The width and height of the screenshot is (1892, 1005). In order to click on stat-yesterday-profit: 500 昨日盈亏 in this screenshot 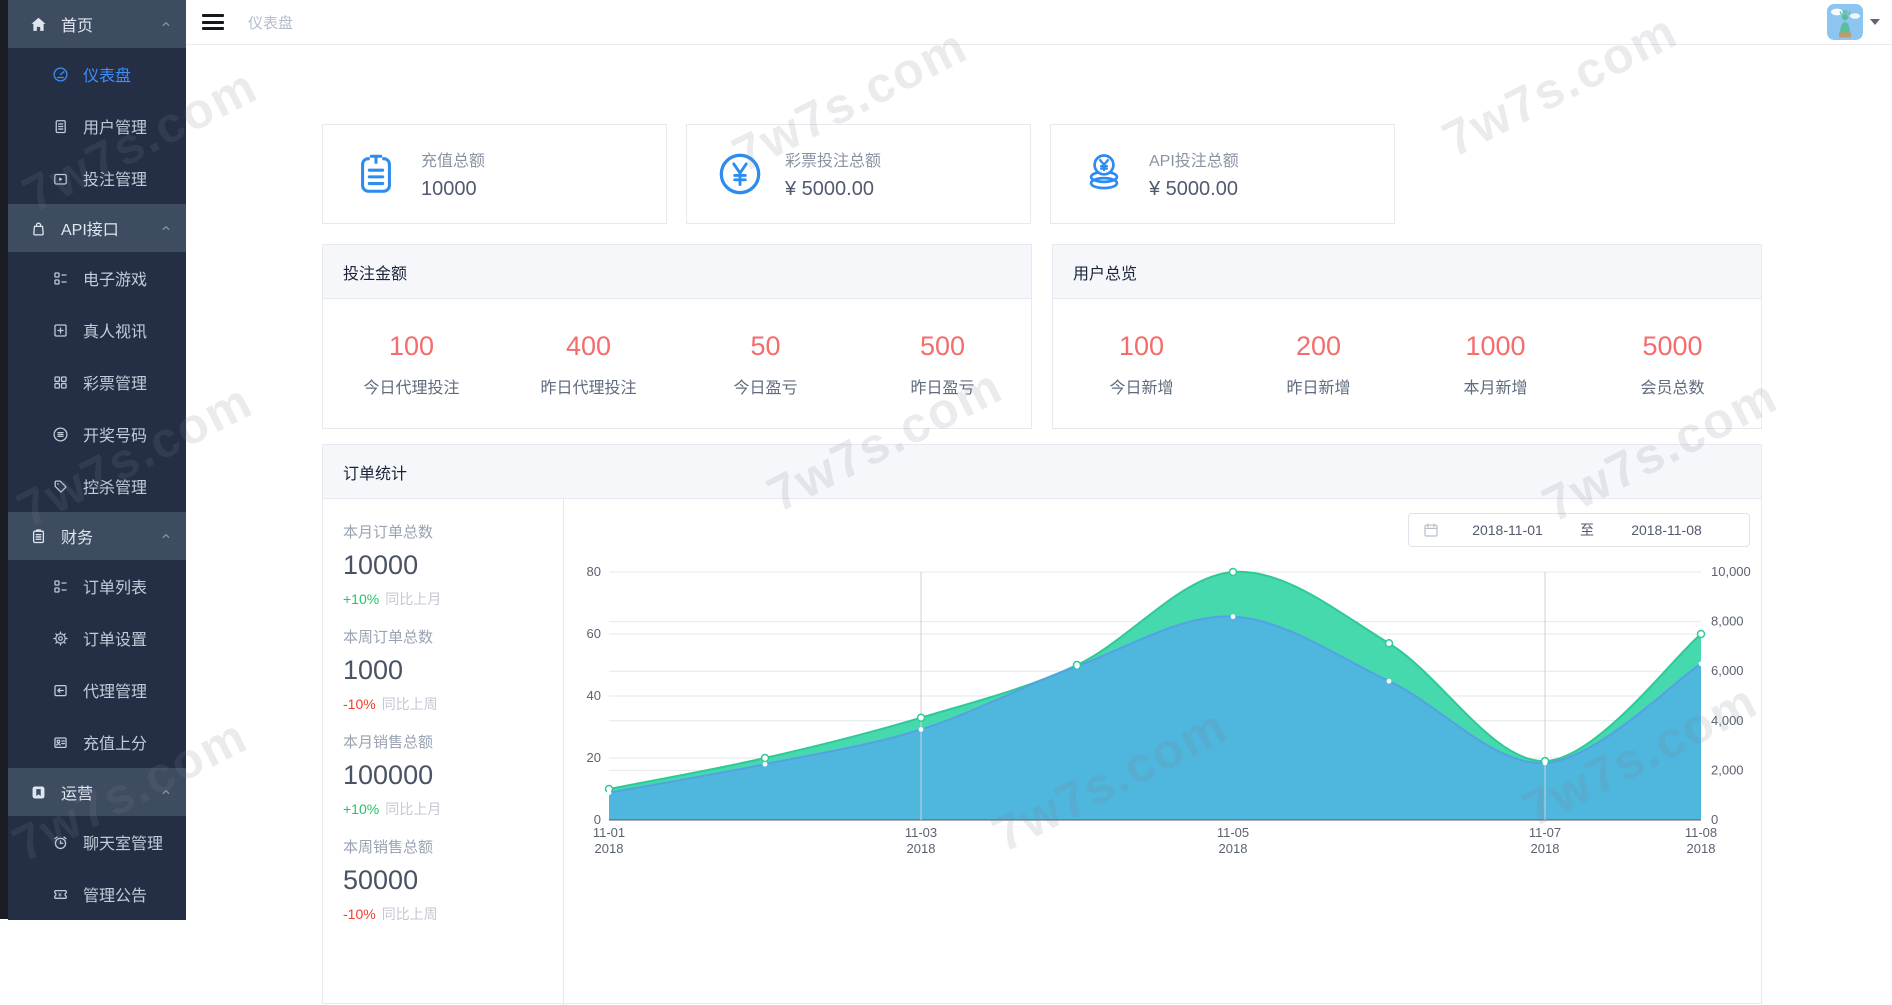, I will do `click(942, 364)`.